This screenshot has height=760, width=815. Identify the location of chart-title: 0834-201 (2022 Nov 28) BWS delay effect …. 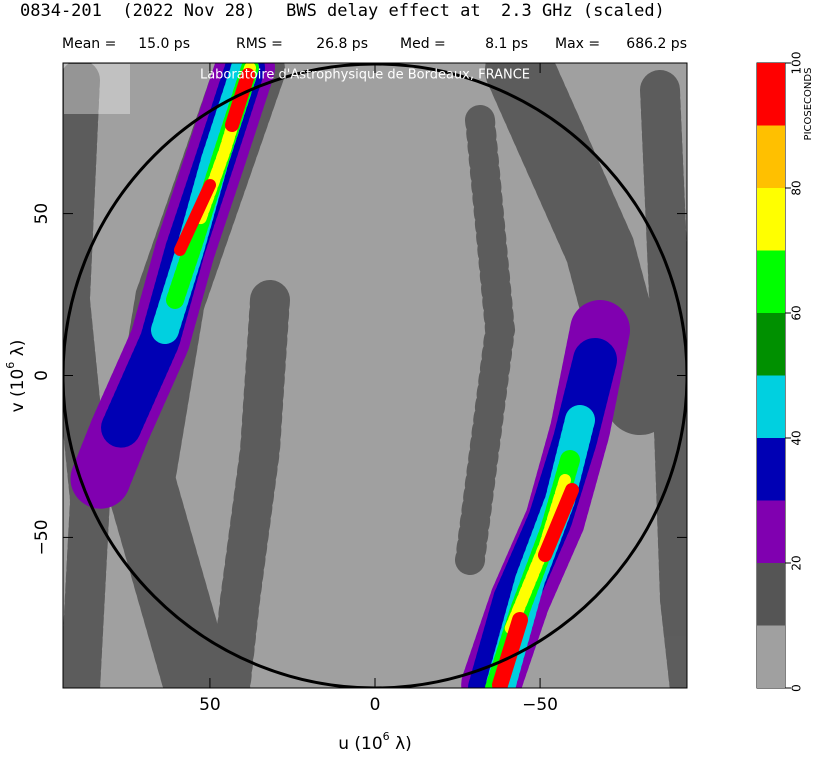
(342, 11).